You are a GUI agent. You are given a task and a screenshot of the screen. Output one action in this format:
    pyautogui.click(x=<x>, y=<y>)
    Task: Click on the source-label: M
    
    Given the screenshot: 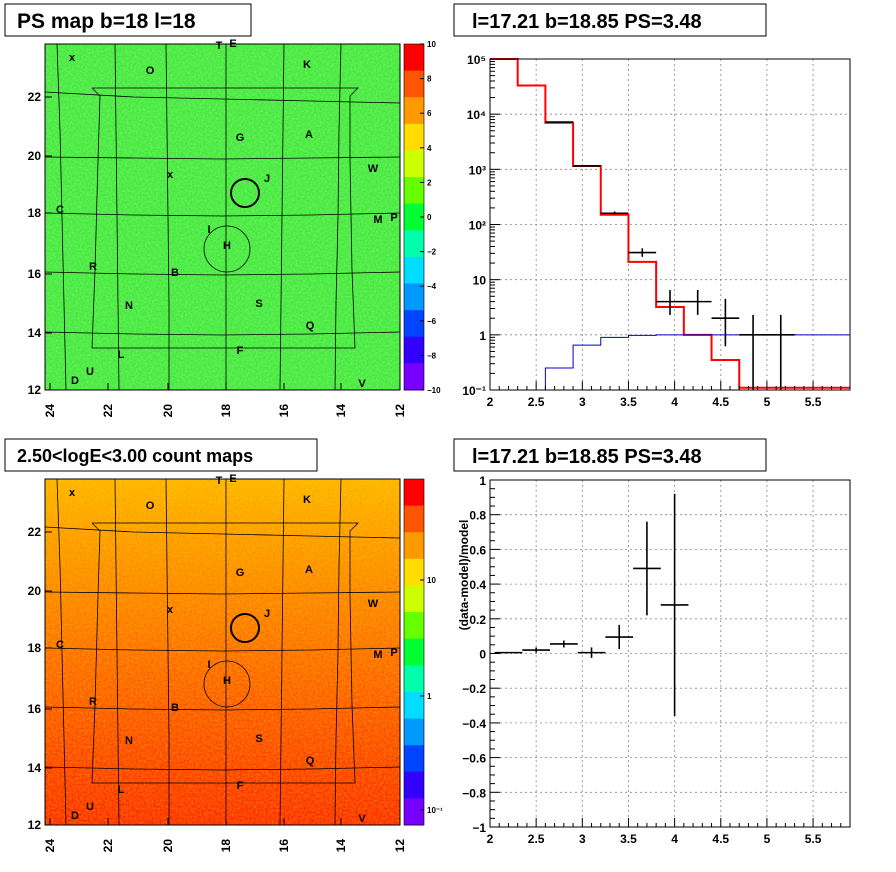 What is the action you would take?
    pyautogui.click(x=377, y=655)
    